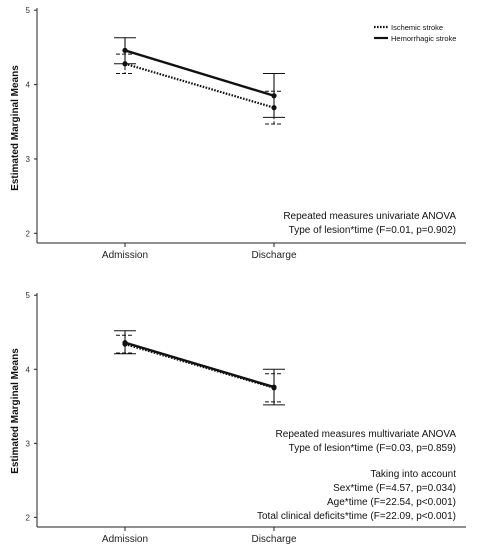 The height and width of the screenshot is (550, 477). Describe the element at coordinates (199, 85) in the screenshot. I see `series-line-ischemic` at that location.